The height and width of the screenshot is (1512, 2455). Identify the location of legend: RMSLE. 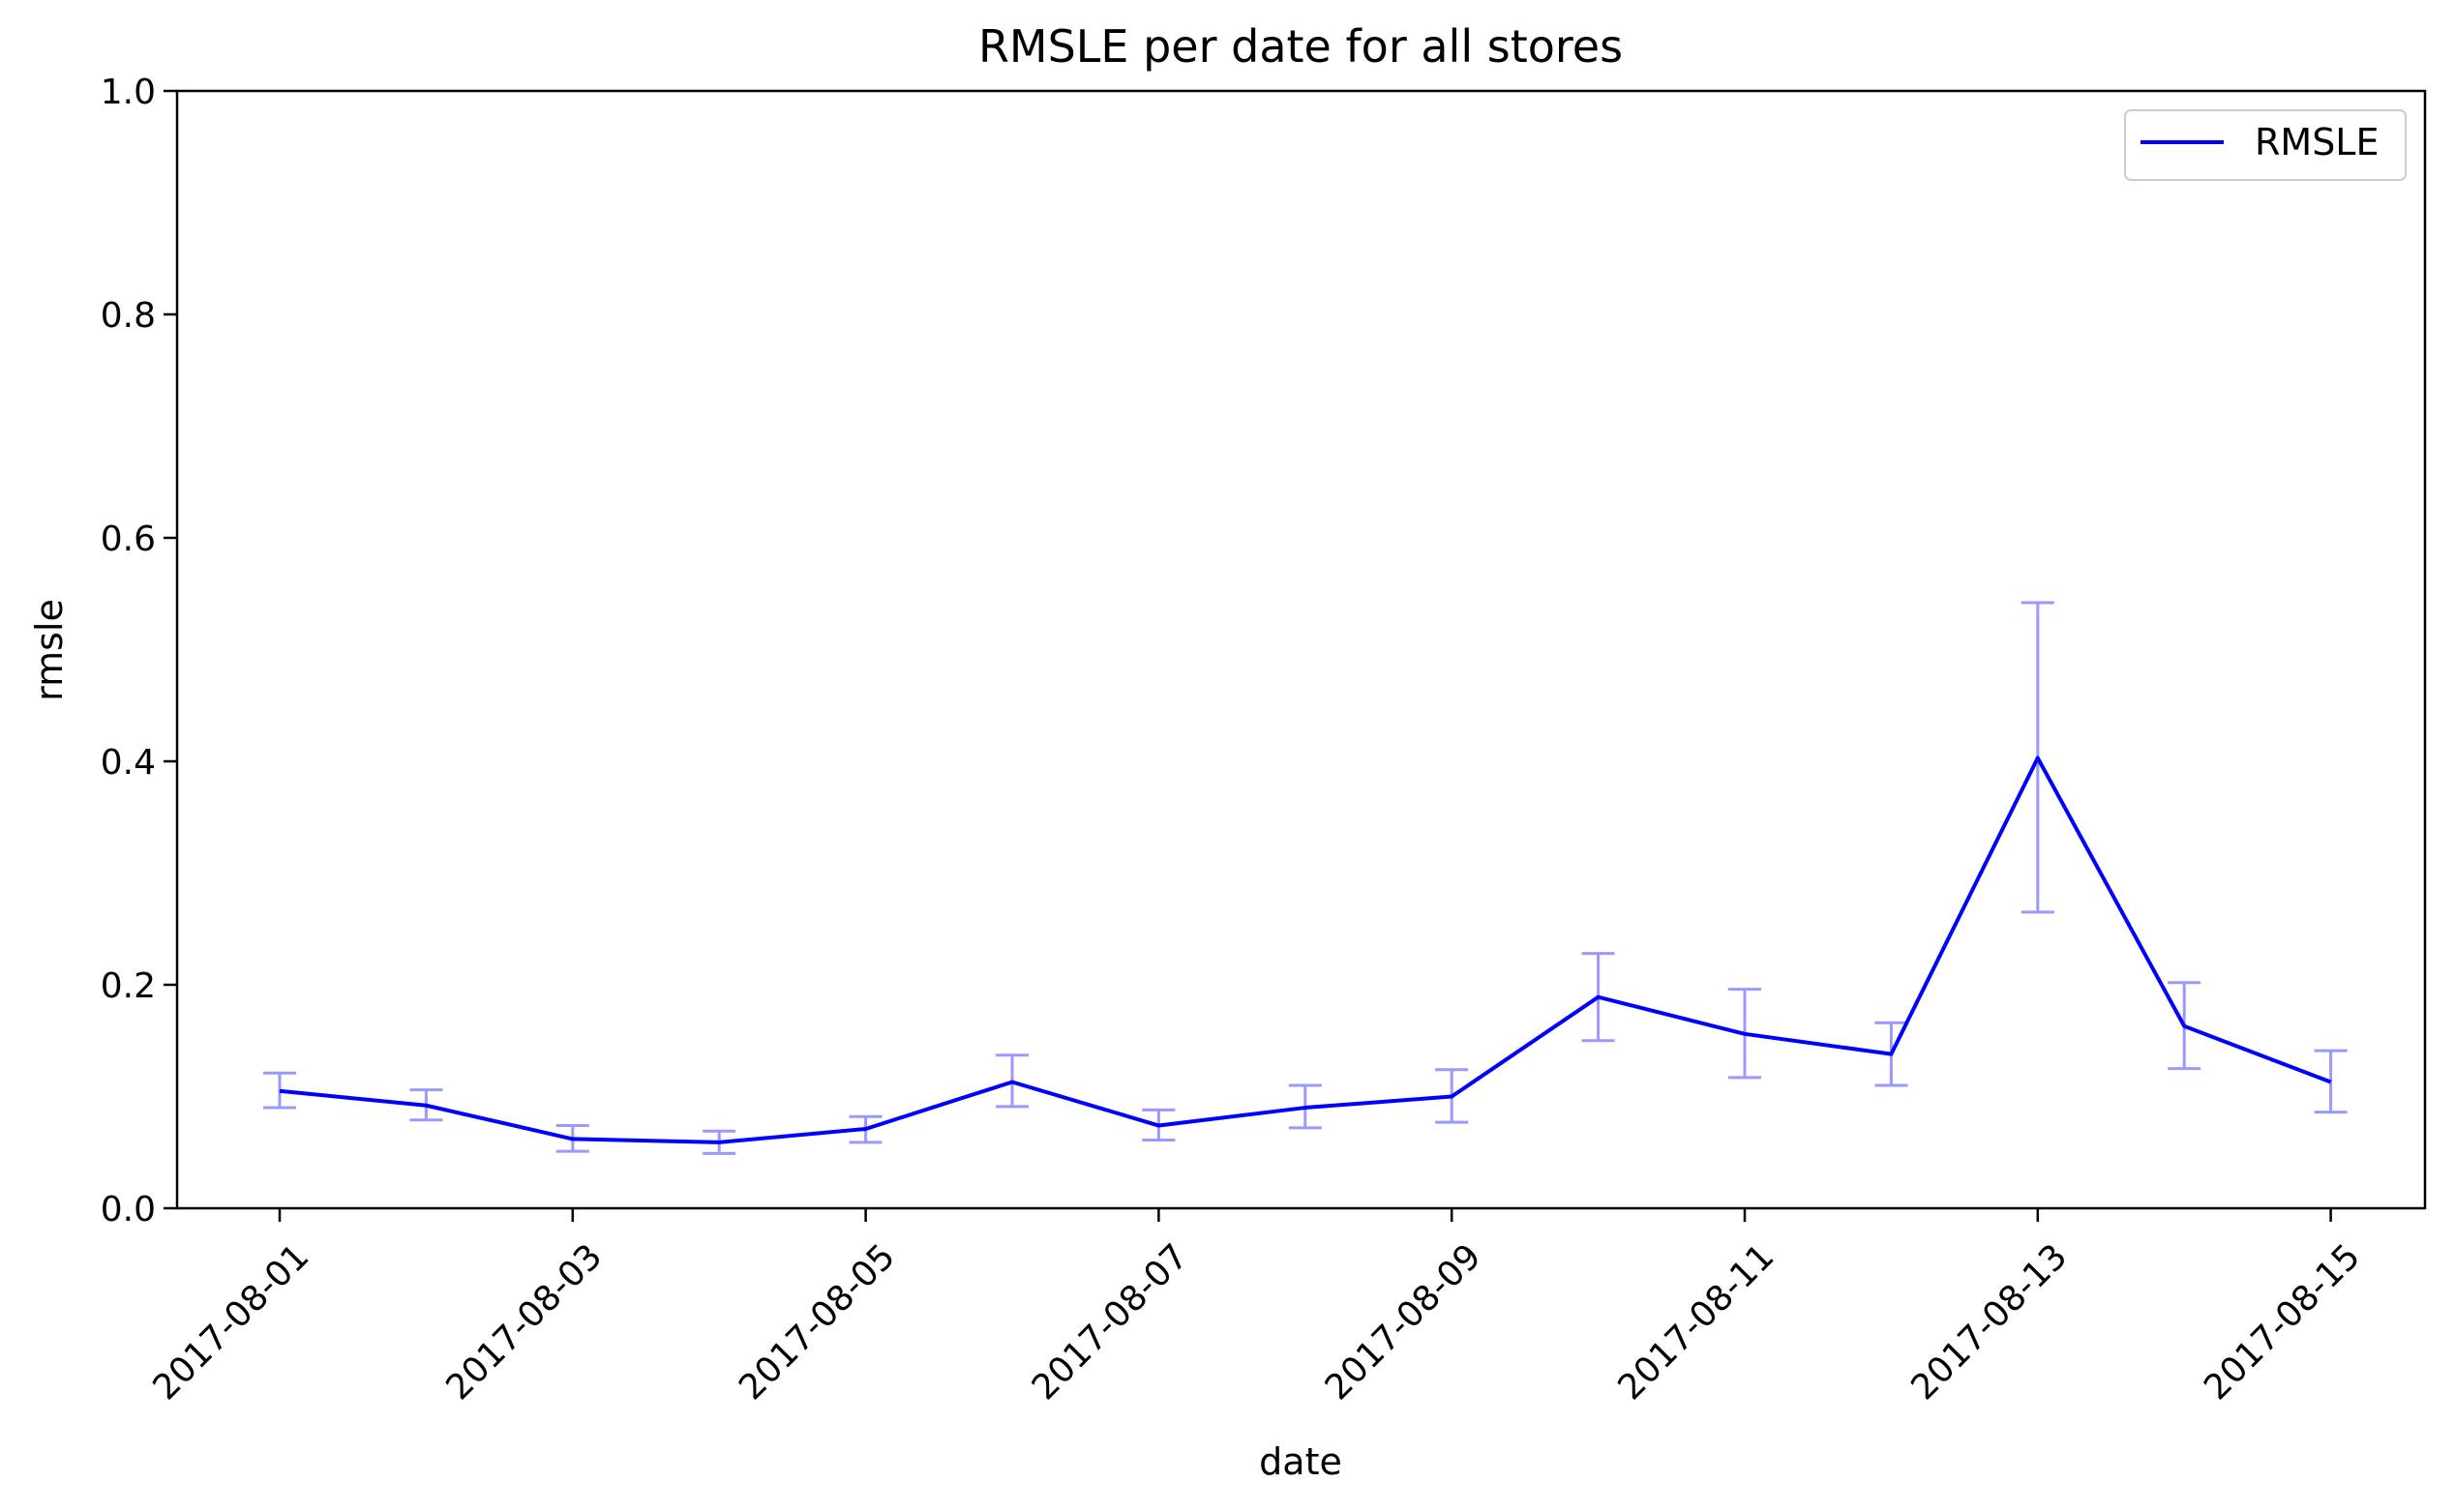
(2265, 145).